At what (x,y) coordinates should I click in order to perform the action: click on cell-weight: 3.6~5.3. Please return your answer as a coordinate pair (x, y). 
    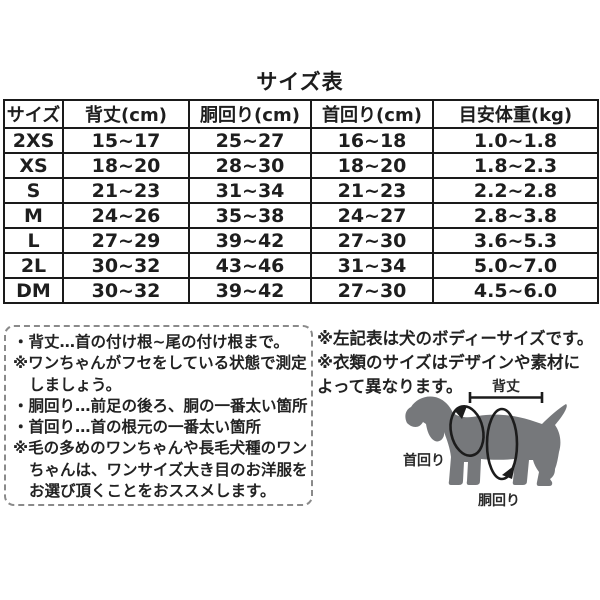
    Looking at the image, I should click on (515, 240).